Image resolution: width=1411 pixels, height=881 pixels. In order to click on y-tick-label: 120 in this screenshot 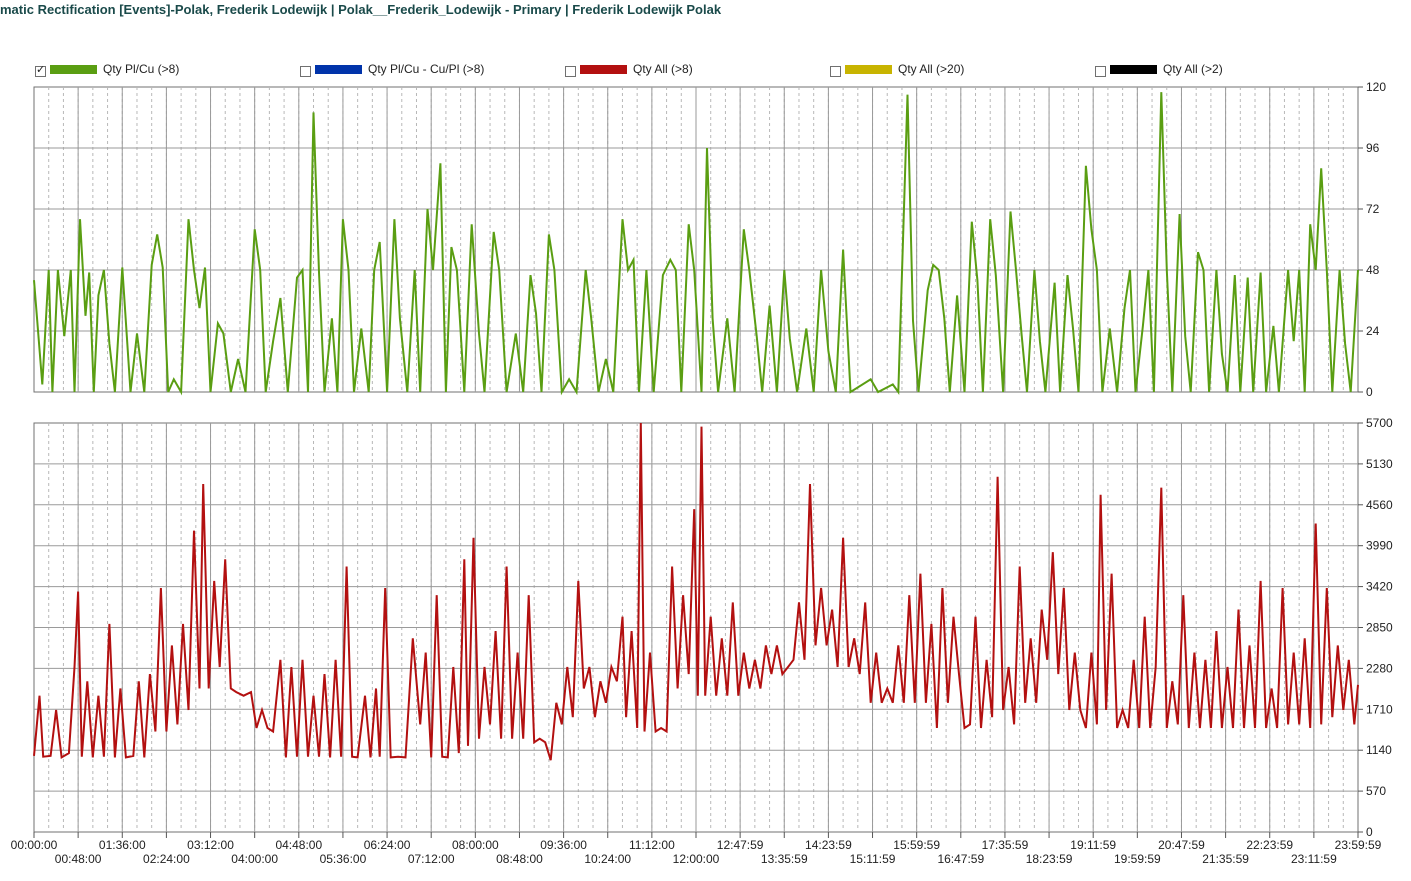, I will do `click(1376, 87)`.